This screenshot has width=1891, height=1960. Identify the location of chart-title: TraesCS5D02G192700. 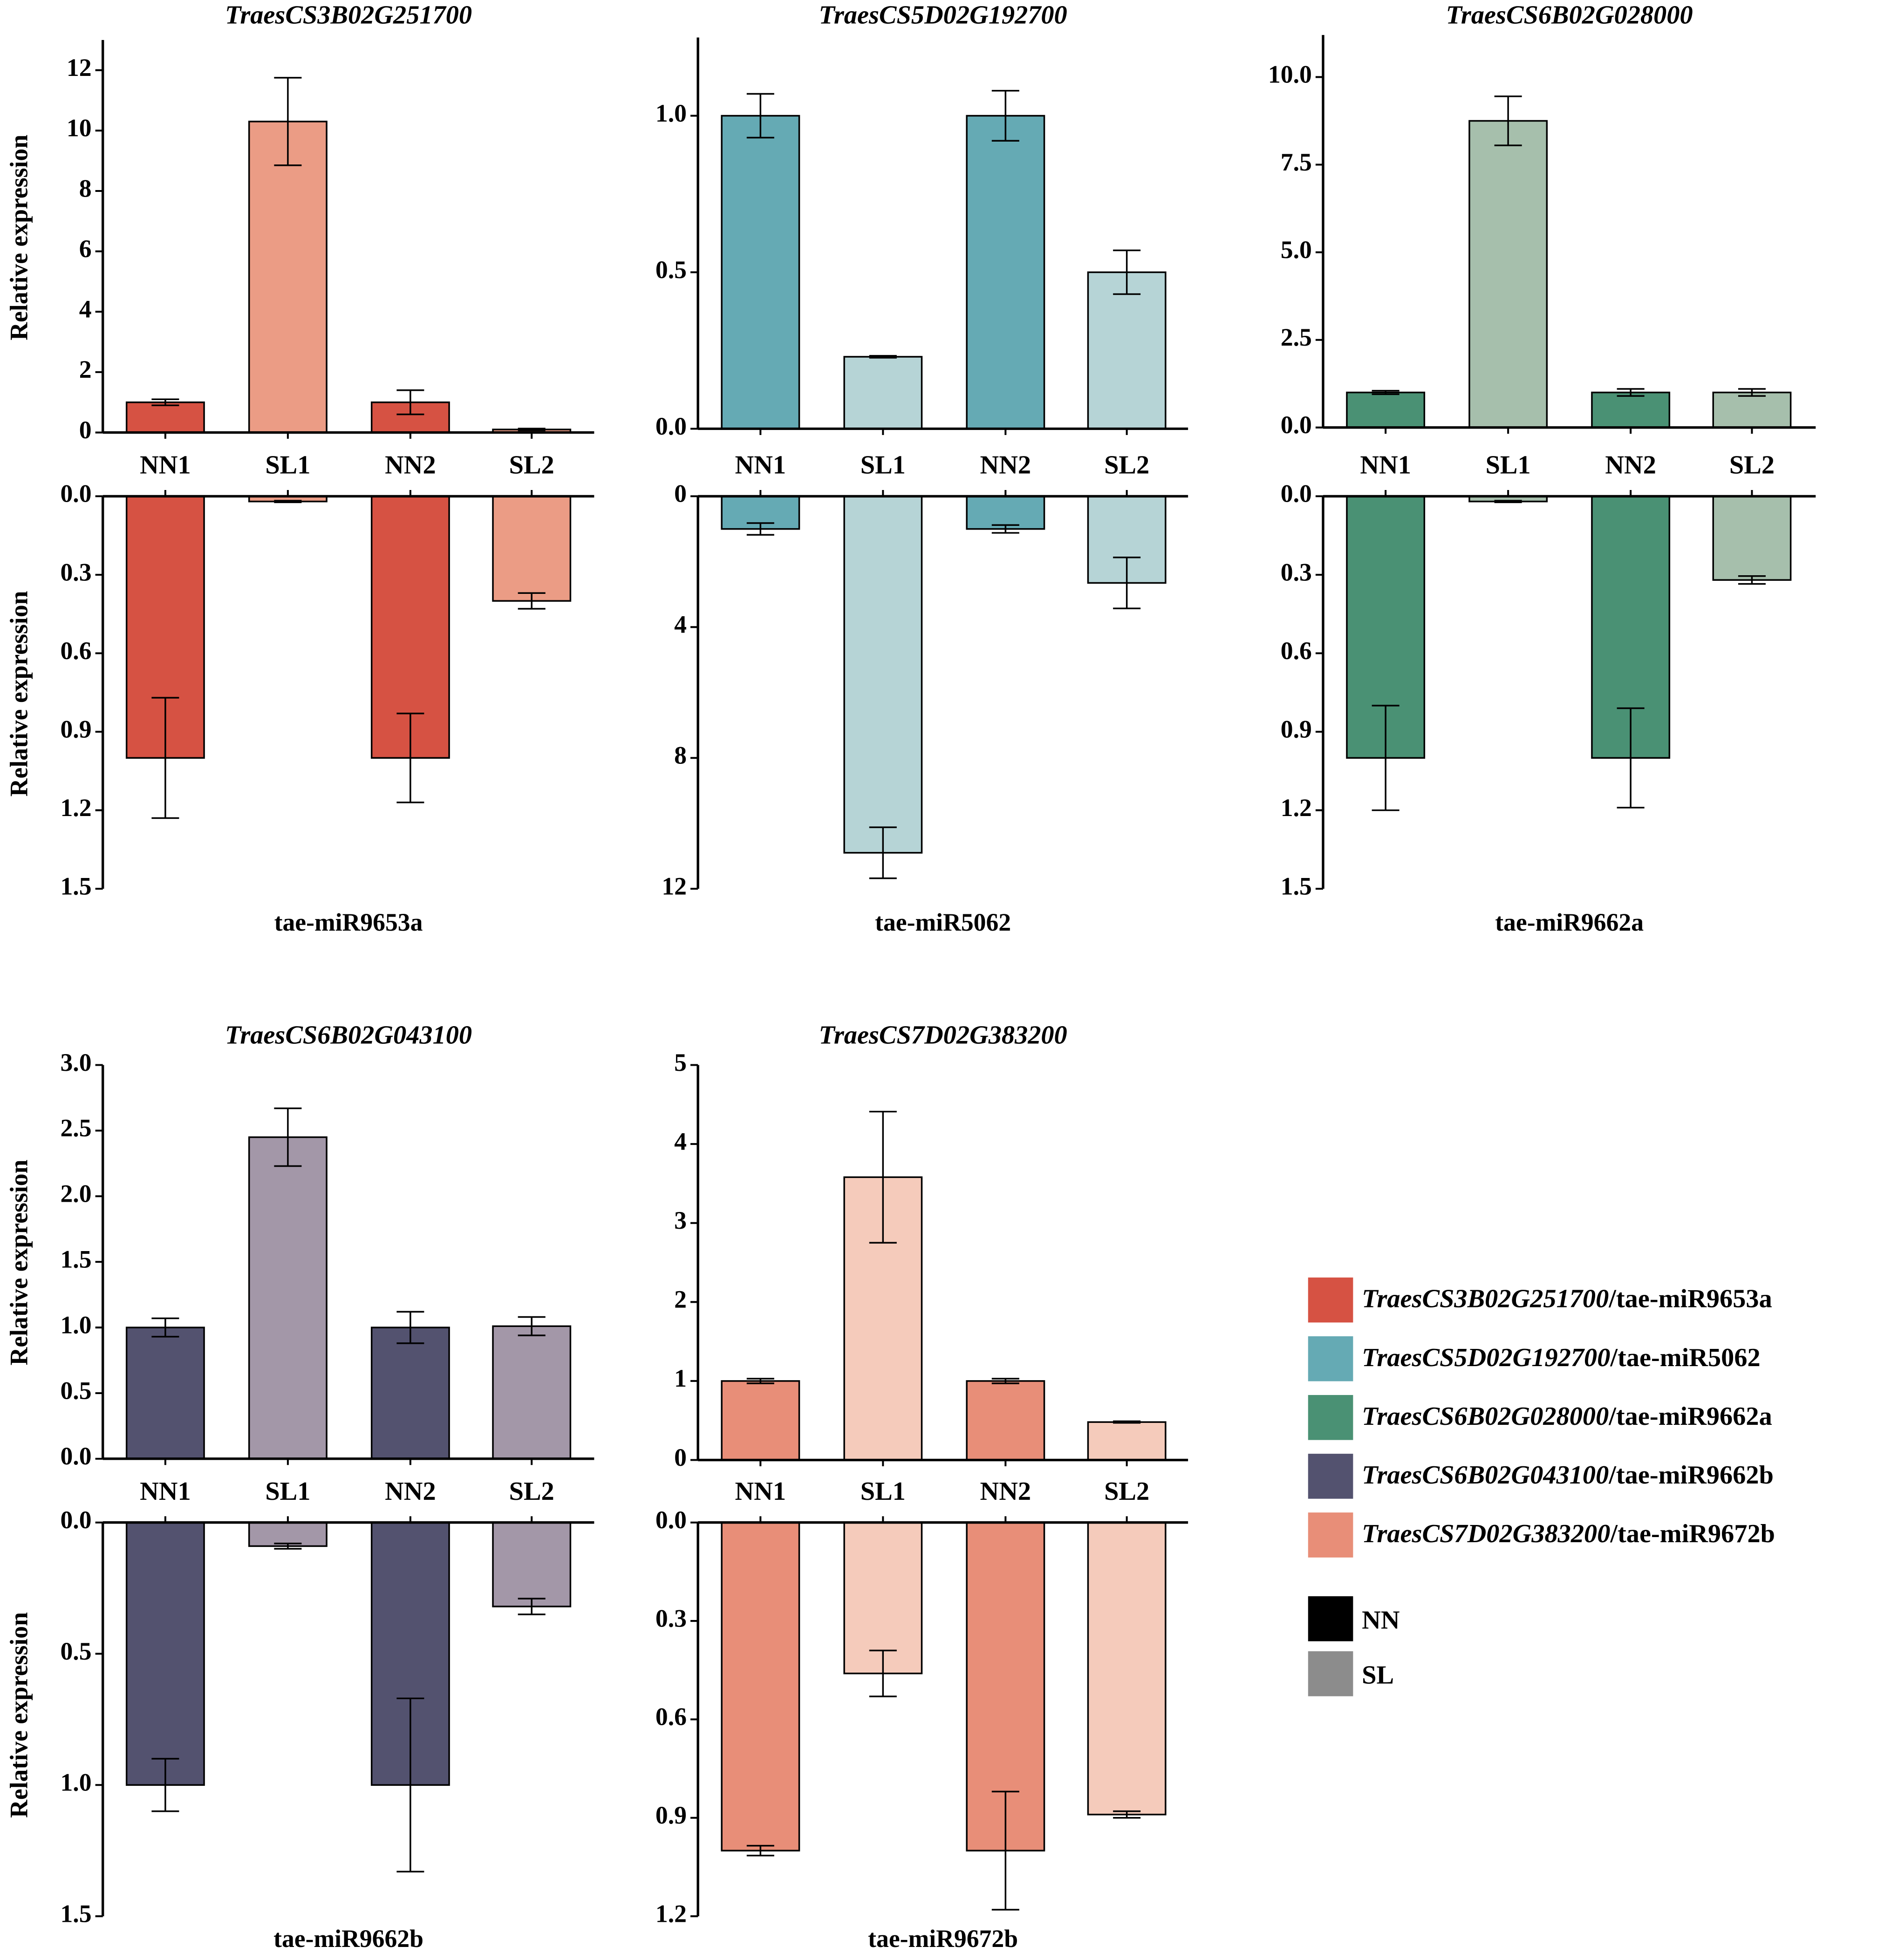
(943, 15).